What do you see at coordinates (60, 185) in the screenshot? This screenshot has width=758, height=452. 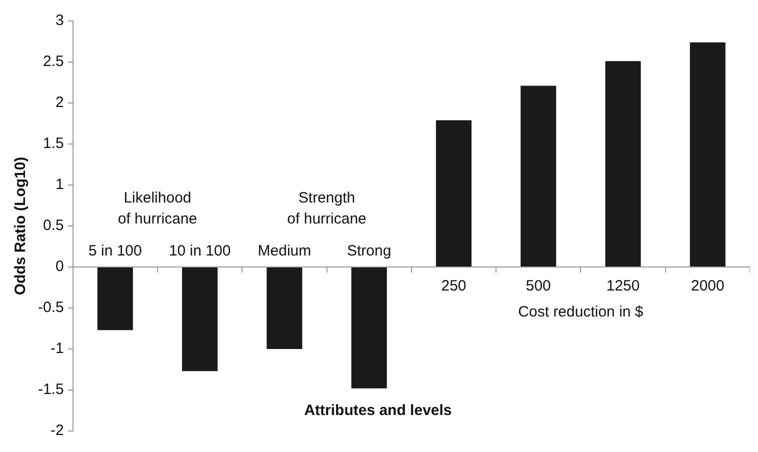 I see `y-tick-label: 1` at bounding box center [60, 185].